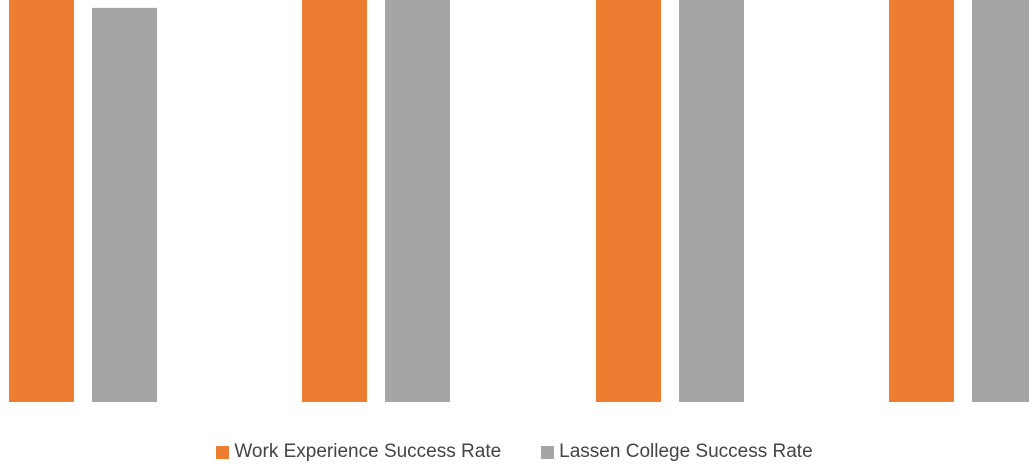 This screenshot has height=466, width=1029. I want to click on legend-swatch-lassen-college, so click(548, 452).